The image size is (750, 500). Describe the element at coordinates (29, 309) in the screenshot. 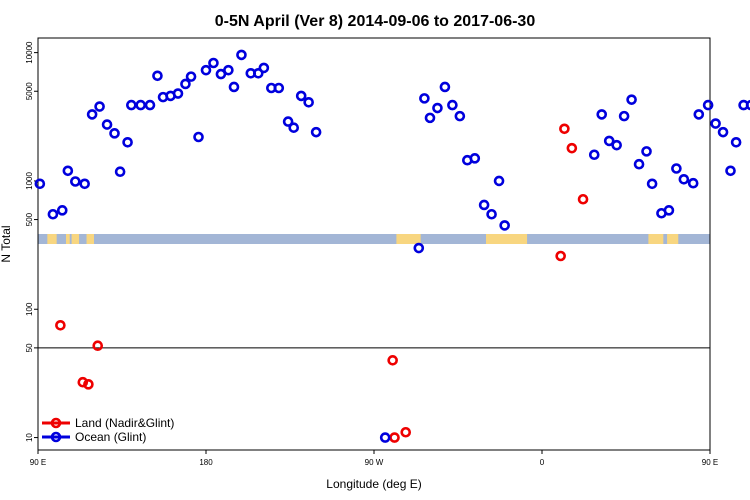

I see `y-tick-label: 100` at that location.